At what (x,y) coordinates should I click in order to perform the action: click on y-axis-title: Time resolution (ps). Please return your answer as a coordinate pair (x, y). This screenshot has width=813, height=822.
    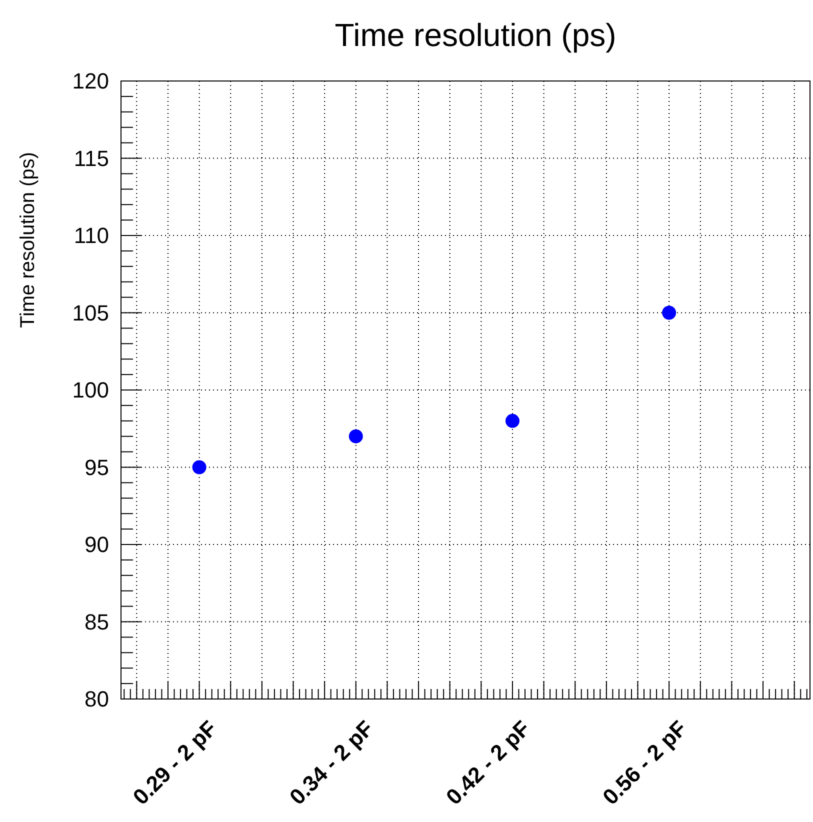
    Looking at the image, I should click on (28, 240).